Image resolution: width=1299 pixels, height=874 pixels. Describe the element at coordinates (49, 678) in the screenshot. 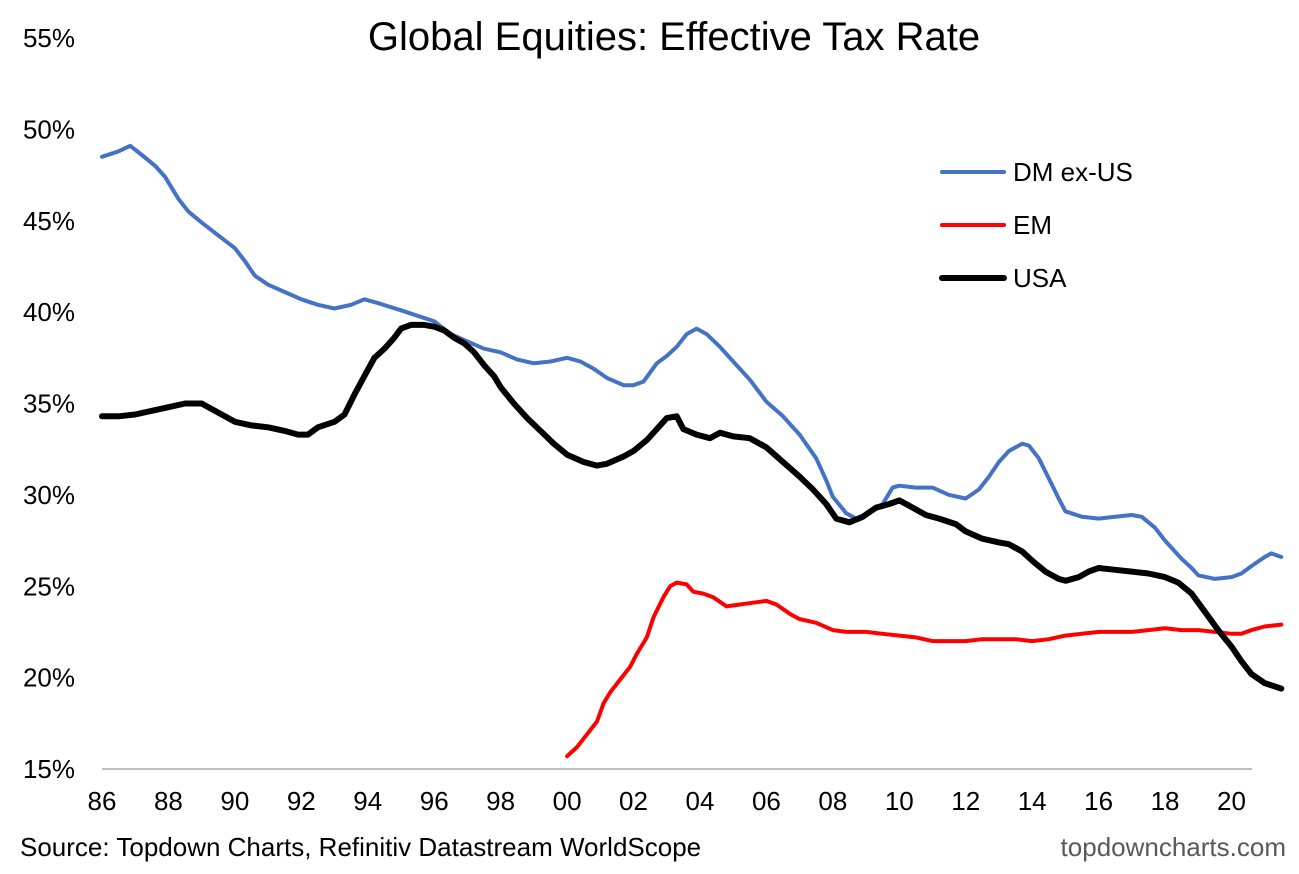

I see `y-tick-label: 20%` at that location.